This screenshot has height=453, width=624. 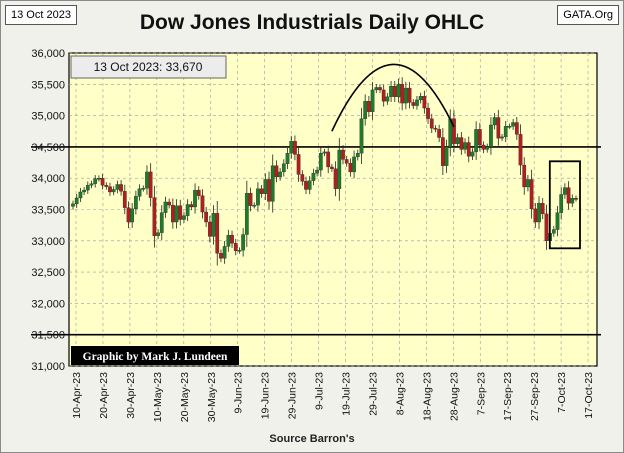 I want to click on recent-highlight-box, so click(x=564, y=205).